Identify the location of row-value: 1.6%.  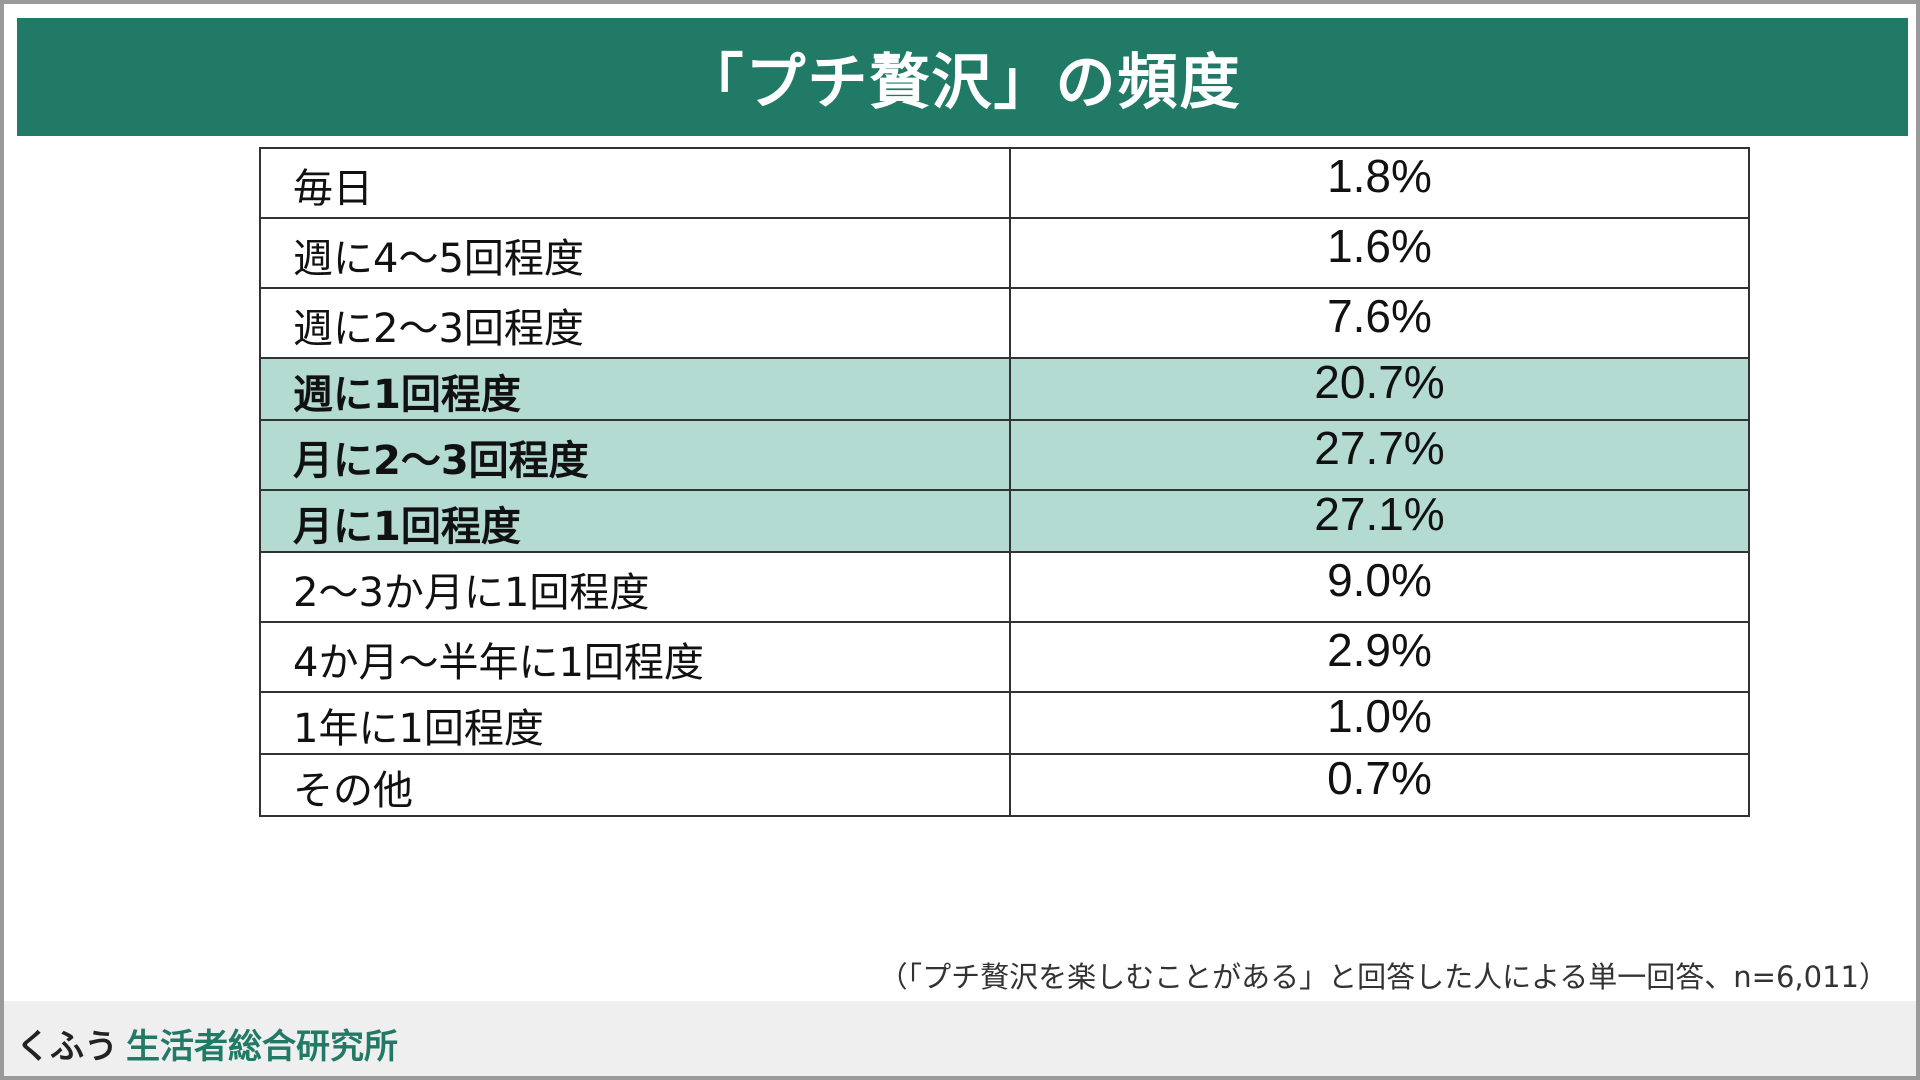
(1379, 253).